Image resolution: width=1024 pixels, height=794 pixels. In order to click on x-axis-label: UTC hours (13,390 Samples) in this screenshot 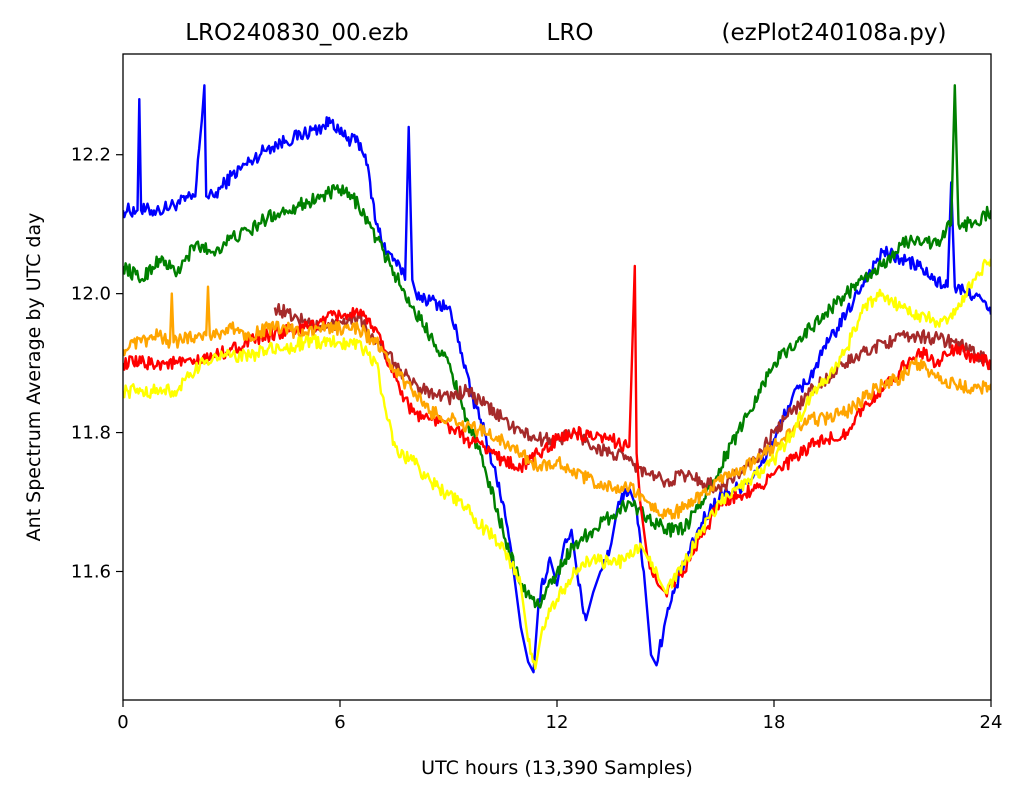, I will do `click(557, 768)`.